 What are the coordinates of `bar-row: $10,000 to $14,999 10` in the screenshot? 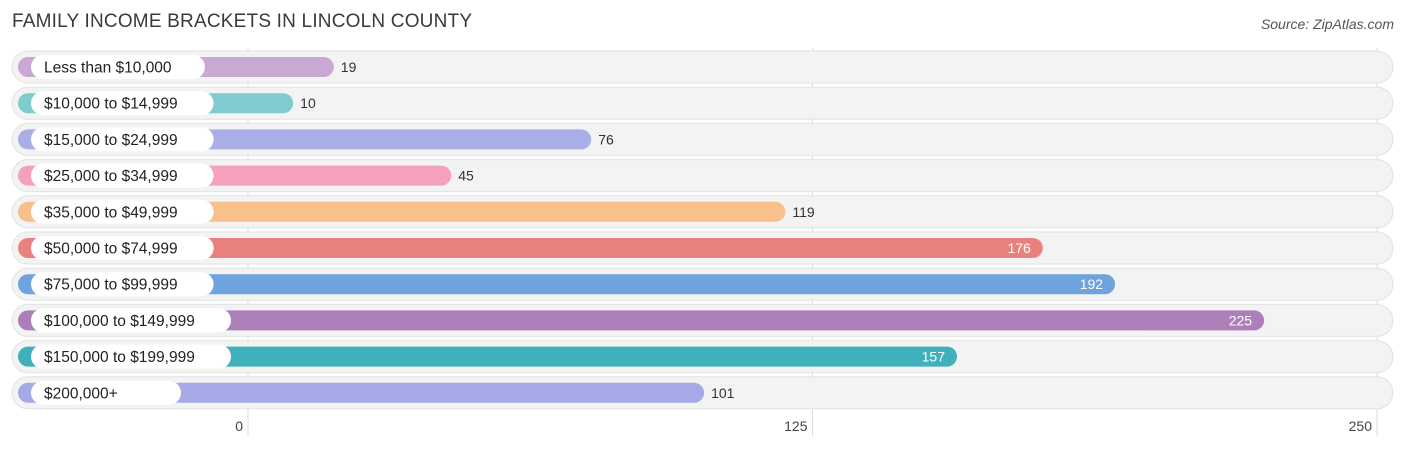 It's located at (702, 103).